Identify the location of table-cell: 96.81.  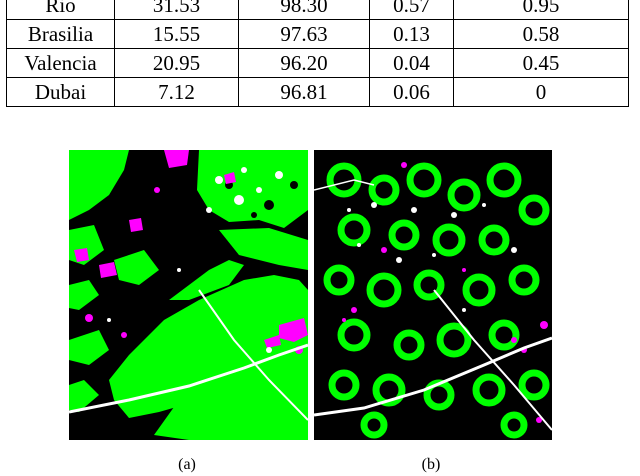
(304, 92).